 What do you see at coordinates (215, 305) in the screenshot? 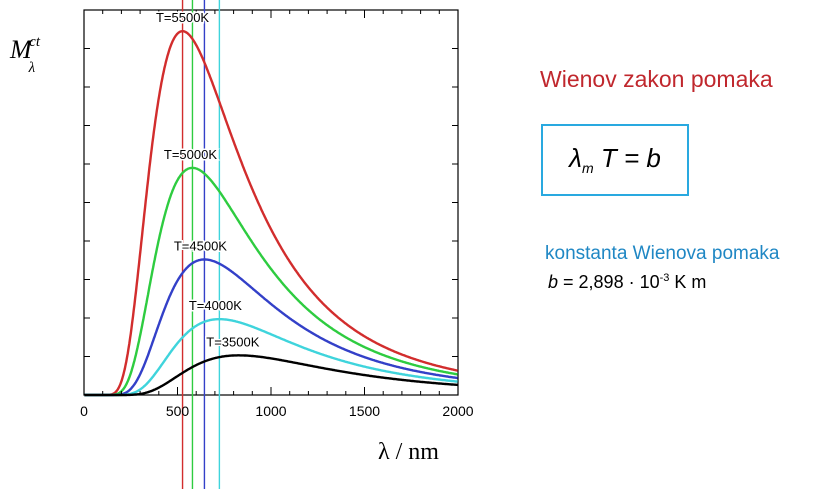
I see `series-label-3: T=4000K` at bounding box center [215, 305].